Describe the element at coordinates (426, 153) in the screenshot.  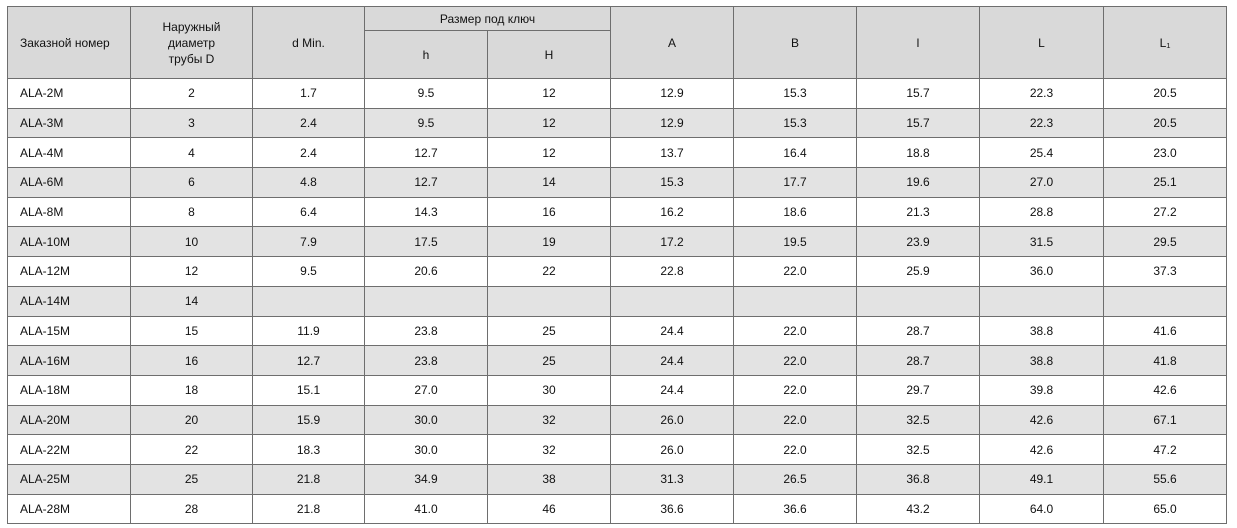
I see `table-cell: 12.7` at that location.